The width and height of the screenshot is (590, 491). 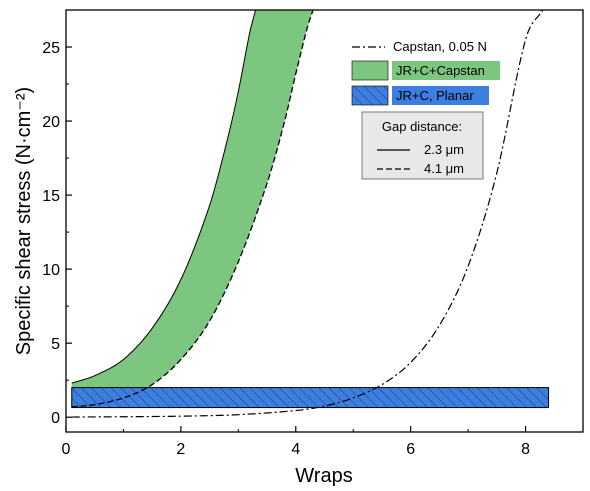 I want to click on y-tick-label: 10, so click(x=51, y=270).